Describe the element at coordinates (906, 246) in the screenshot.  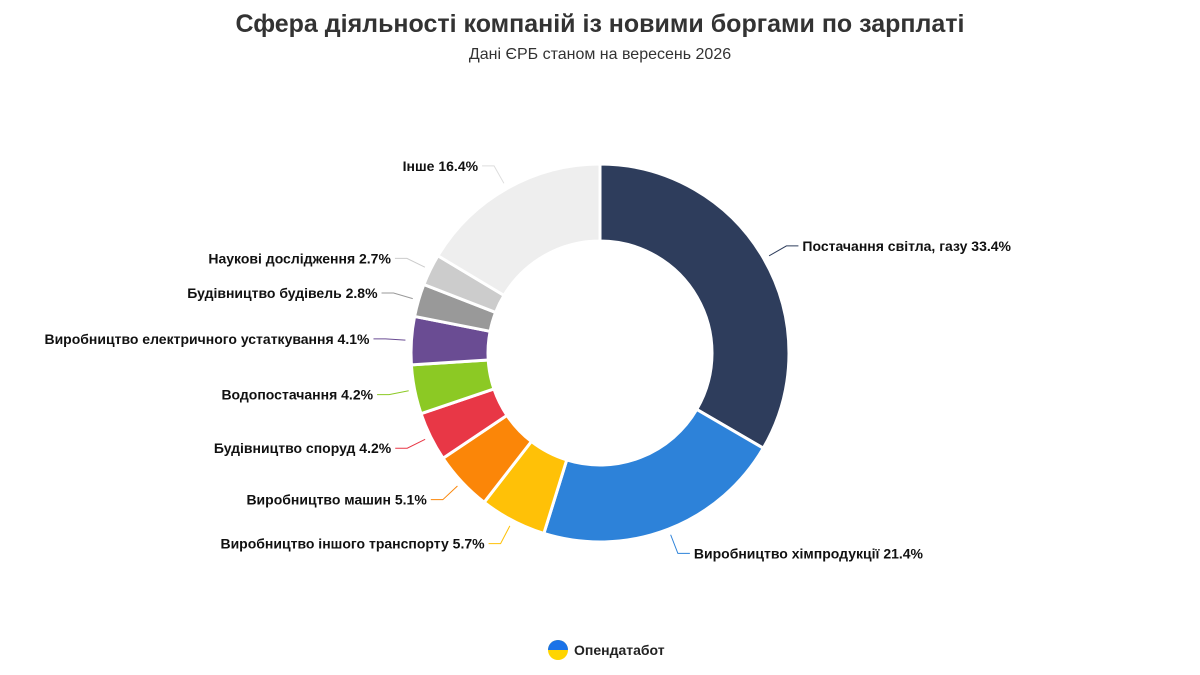
I see `data-label-0: Постачання світла, газу 33.4%` at that location.